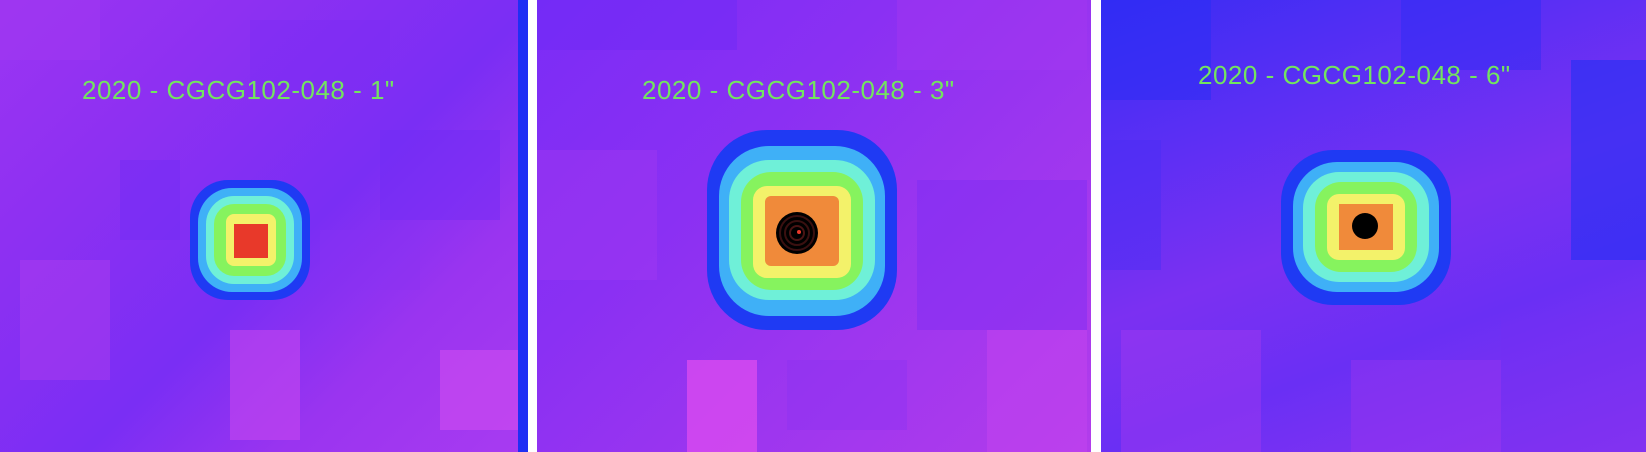 The width and height of the screenshot is (1646, 452). What do you see at coordinates (1354, 75) in the screenshot?
I see `panel-3-label: 2020 - CGCG102-048 - 6"` at bounding box center [1354, 75].